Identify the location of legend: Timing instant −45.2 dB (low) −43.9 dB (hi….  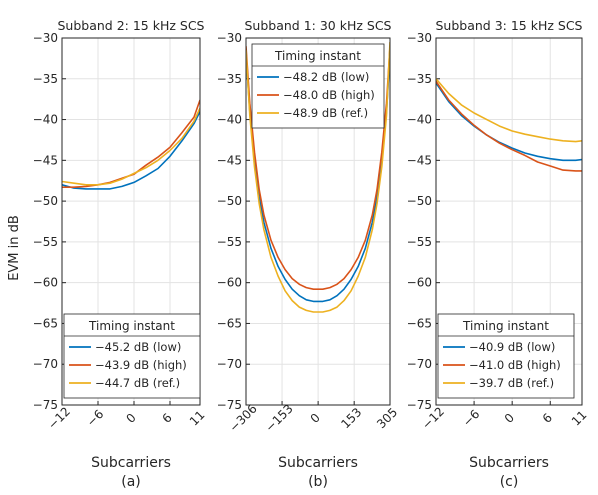
(132, 356).